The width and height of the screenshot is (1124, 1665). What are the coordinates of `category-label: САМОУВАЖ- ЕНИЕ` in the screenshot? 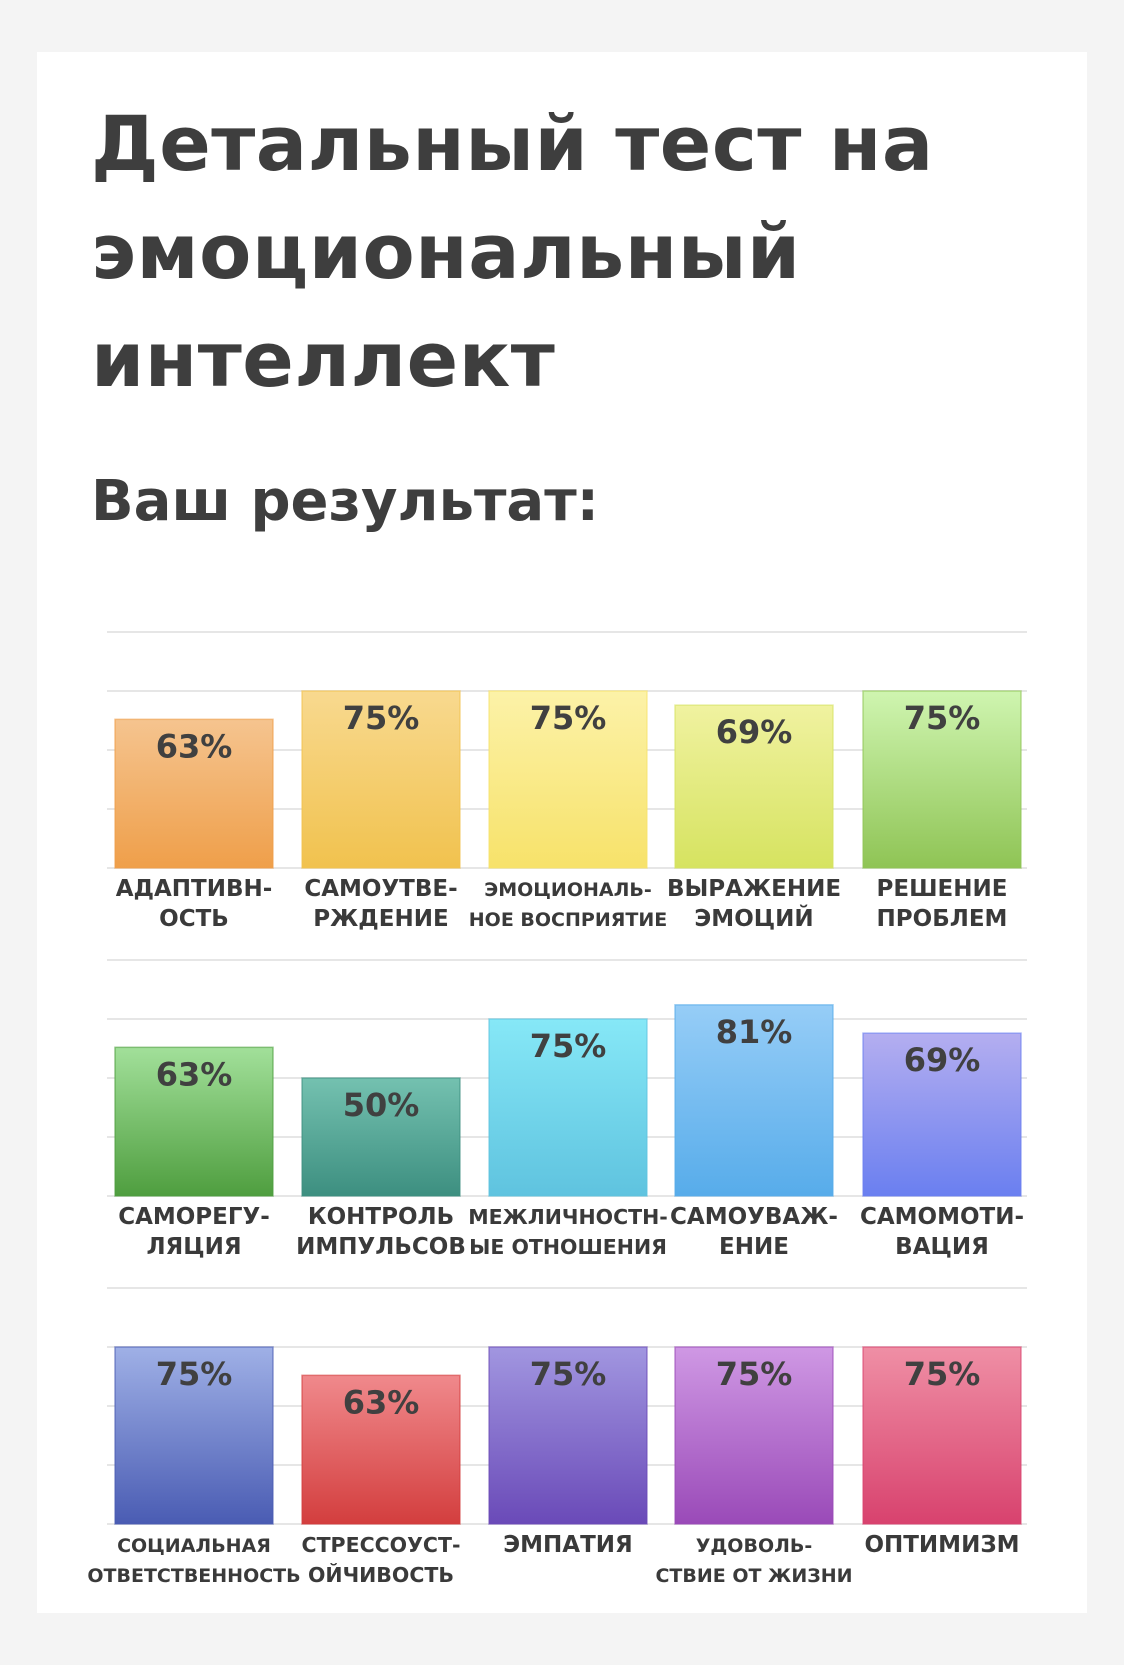 It's located at (754, 1232).